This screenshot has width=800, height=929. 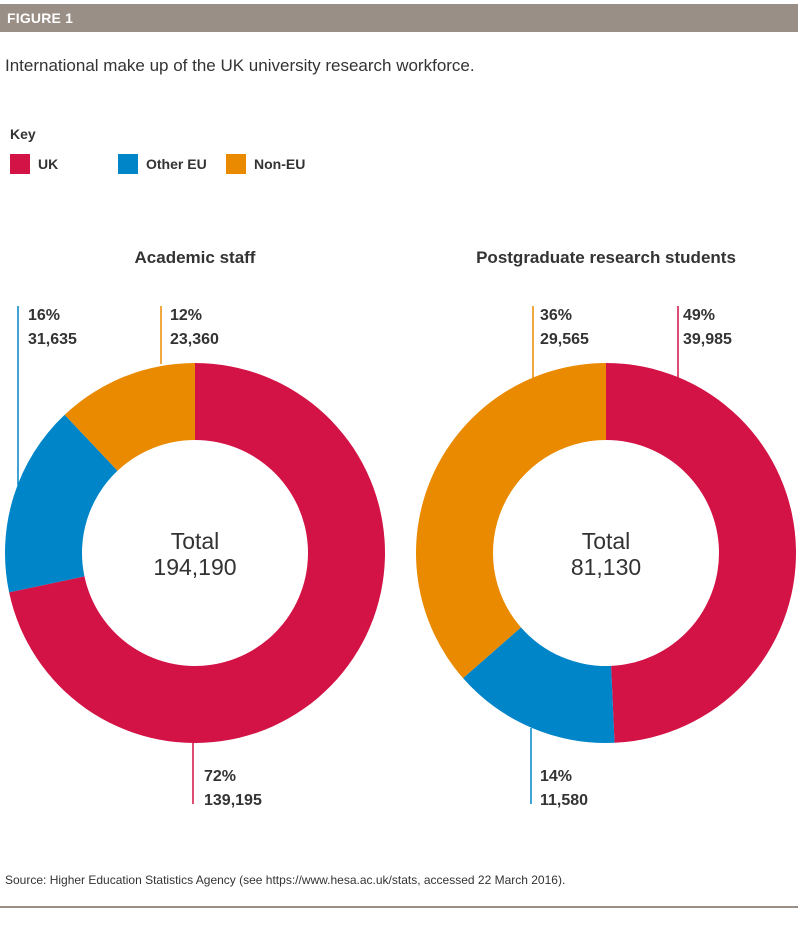 I want to click on figure-label: FIGURE 1, so click(x=40, y=18).